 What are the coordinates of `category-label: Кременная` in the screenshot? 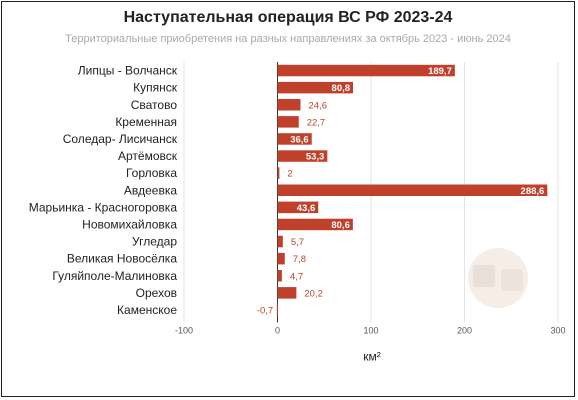 It's located at (146, 122).